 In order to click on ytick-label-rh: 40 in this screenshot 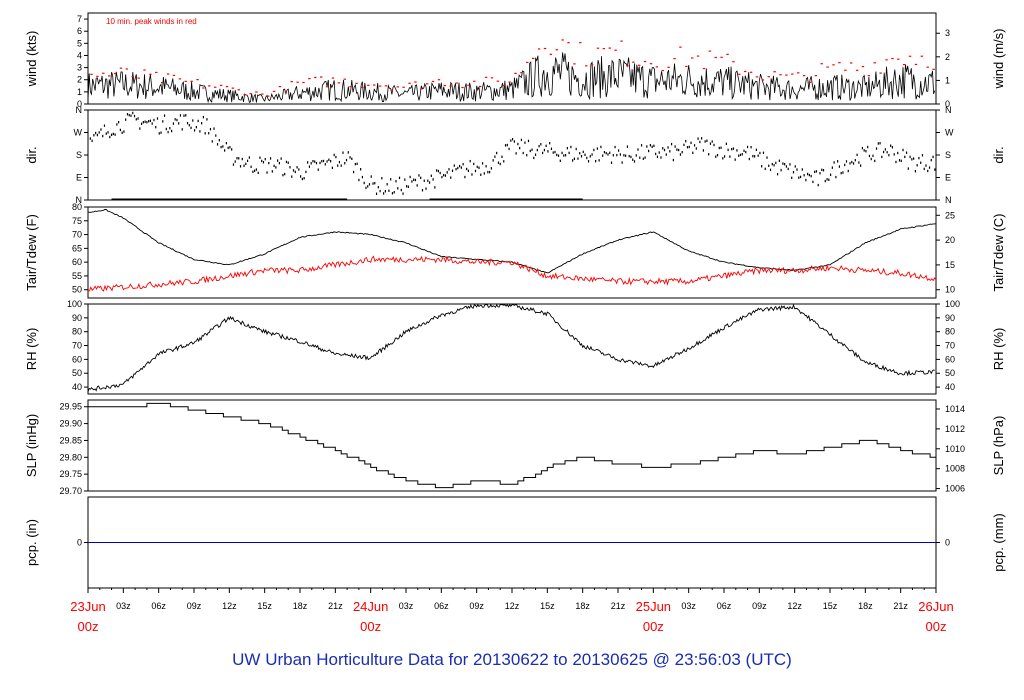, I will do `click(77, 387)`.